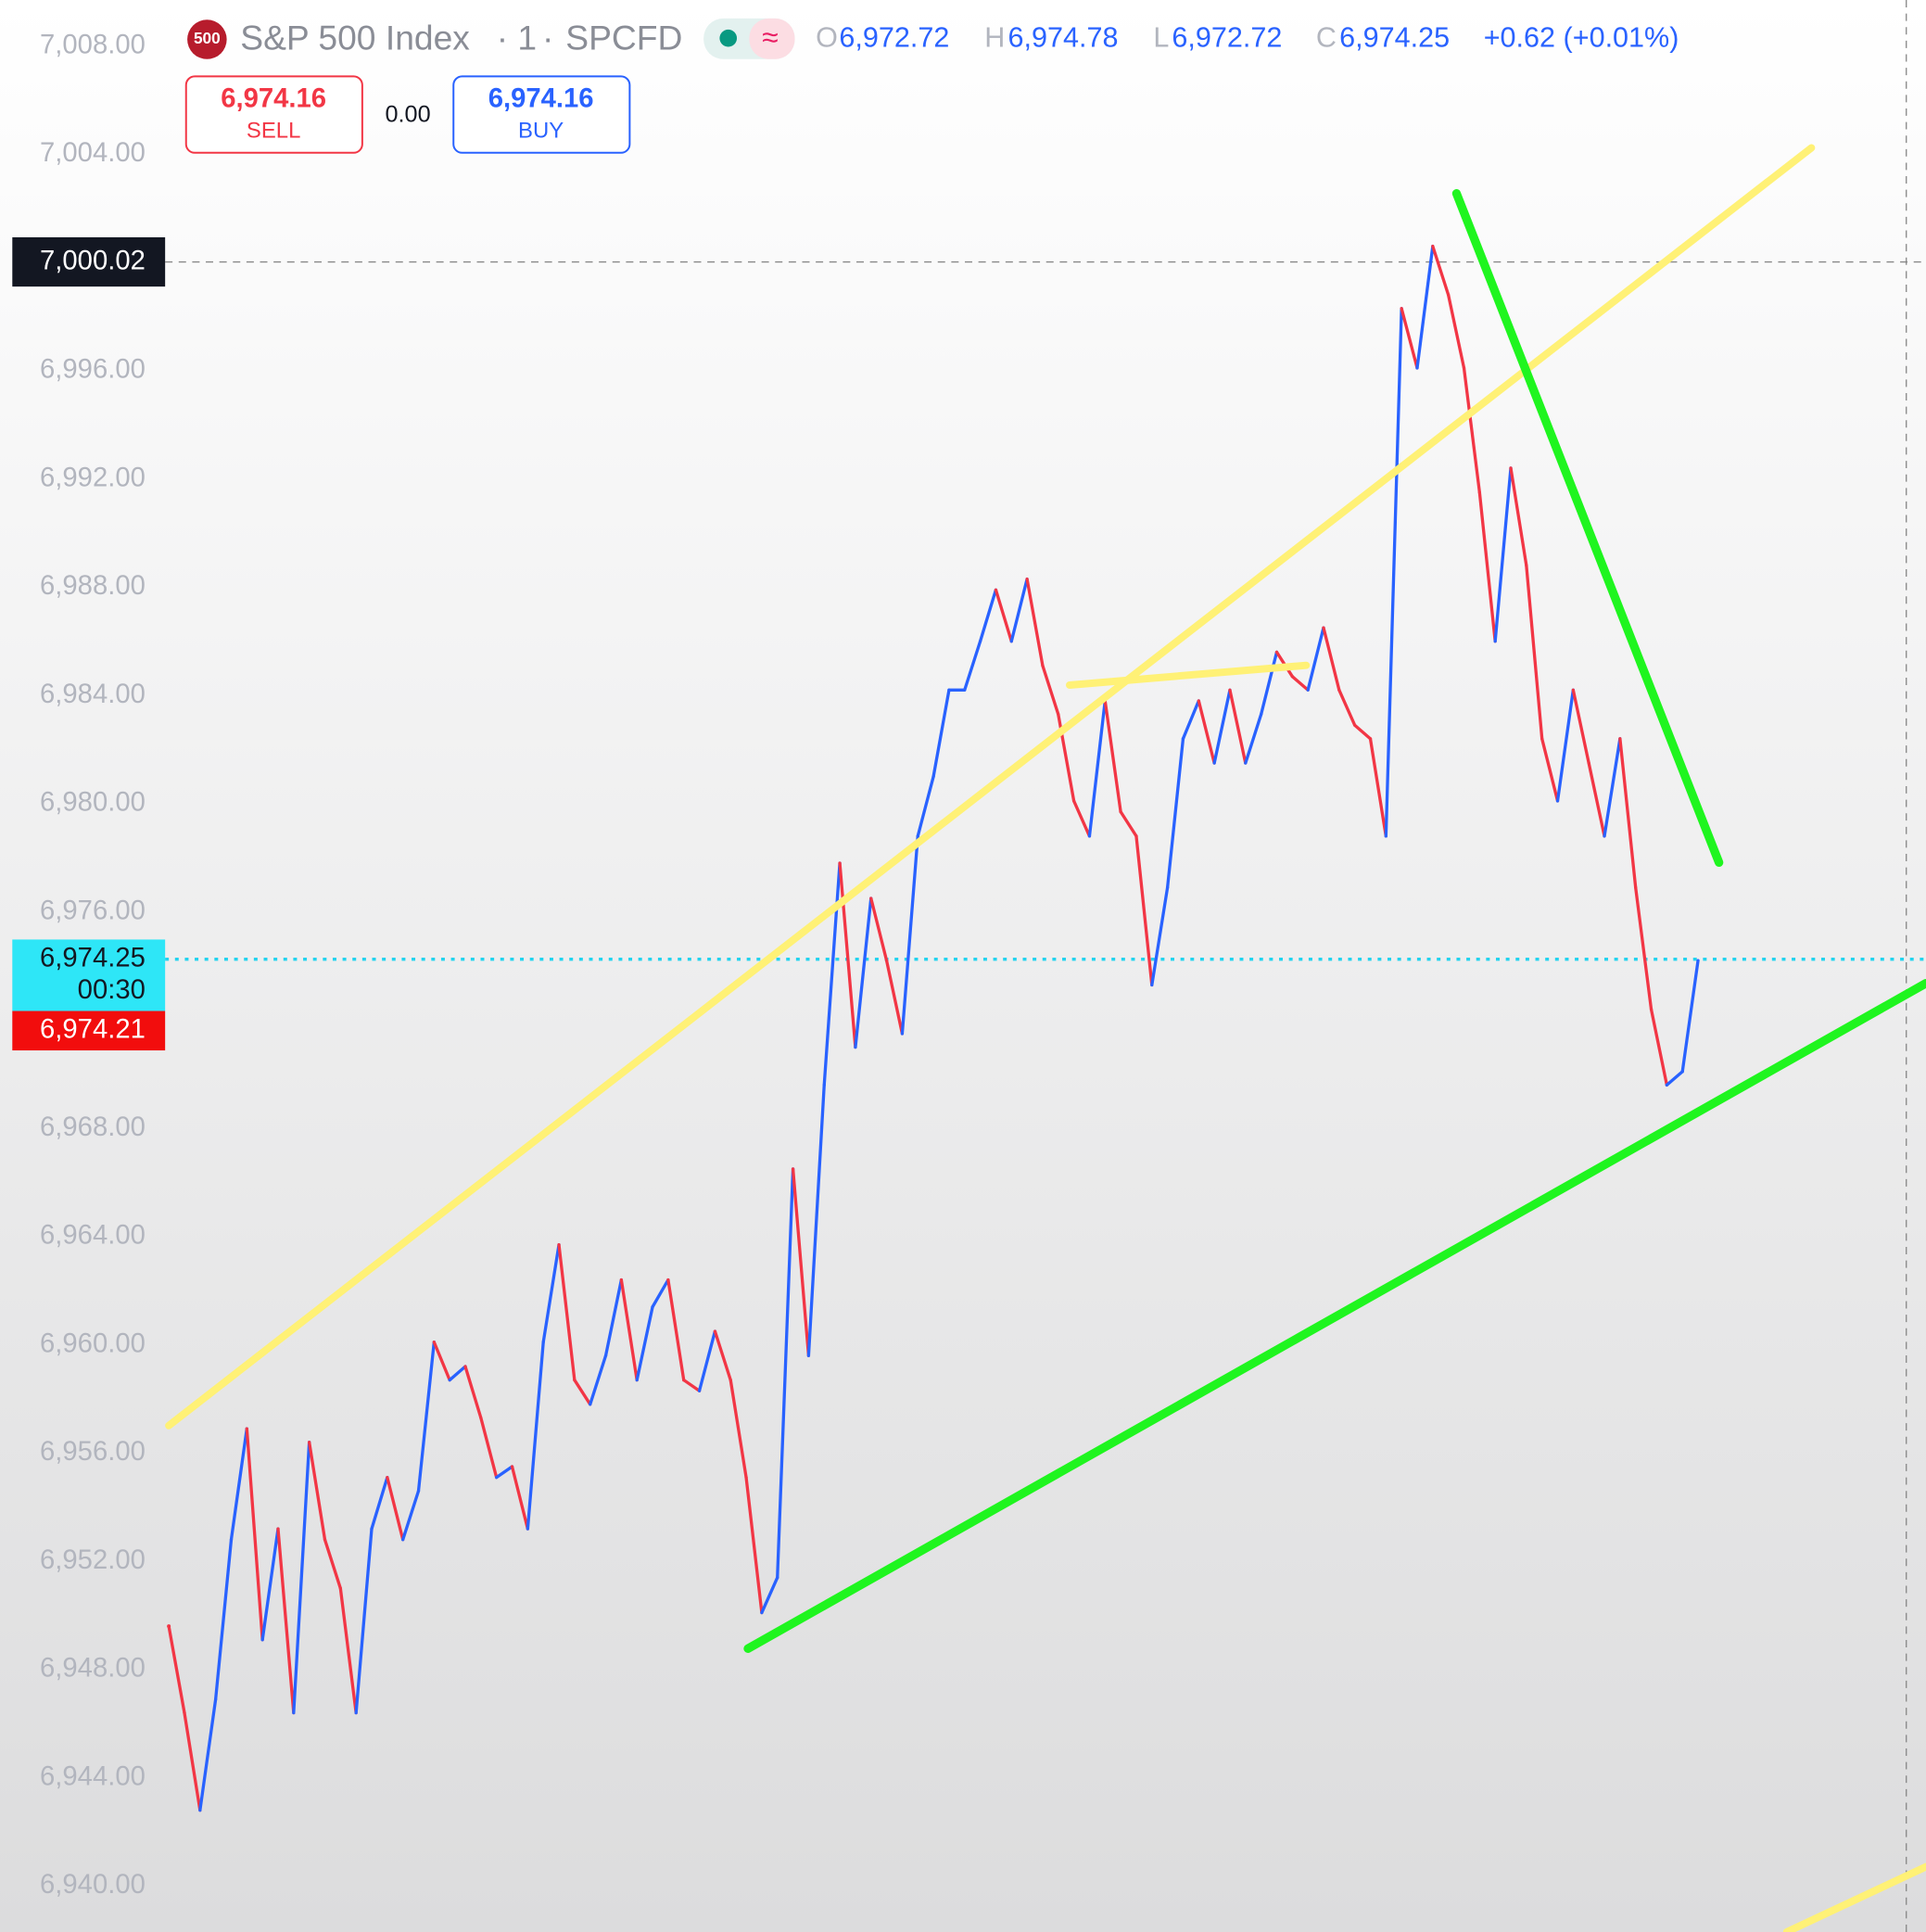 Image resolution: width=1926 pixels, height=1932 pixels. What do you see at coordinates (542, 114) in the screenshot?
I see `buy-button` at bounding box center [542, 114].